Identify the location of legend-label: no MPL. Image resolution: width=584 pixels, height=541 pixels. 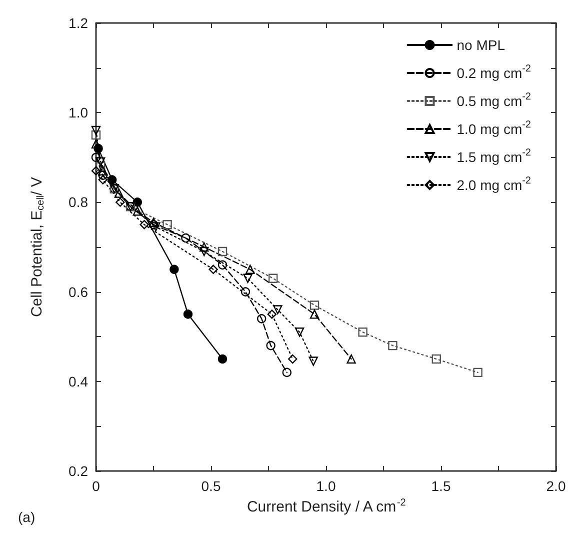
(481, 45).